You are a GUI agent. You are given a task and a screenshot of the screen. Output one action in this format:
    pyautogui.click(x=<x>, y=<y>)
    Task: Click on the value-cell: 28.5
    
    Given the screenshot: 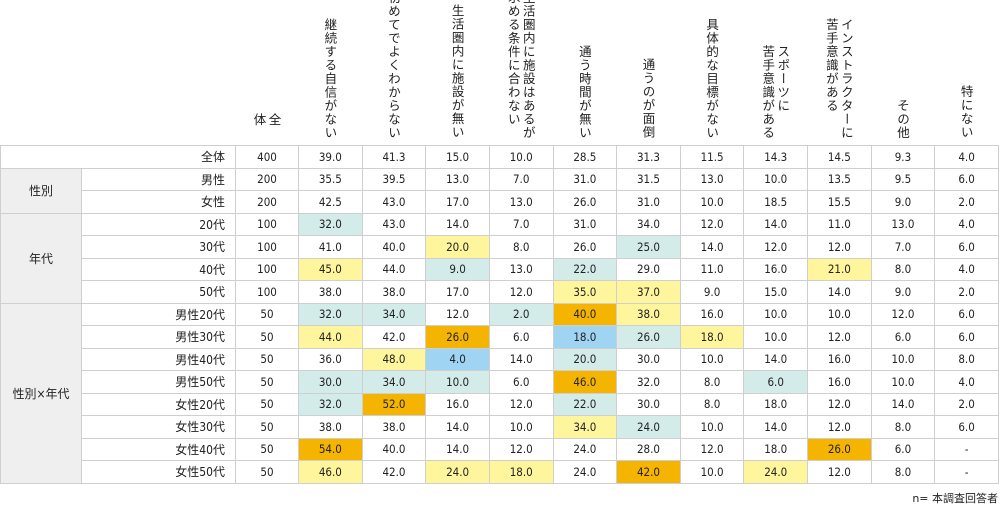 What is the action you would take?
    pyautogui.click(x=585, y=157)
    